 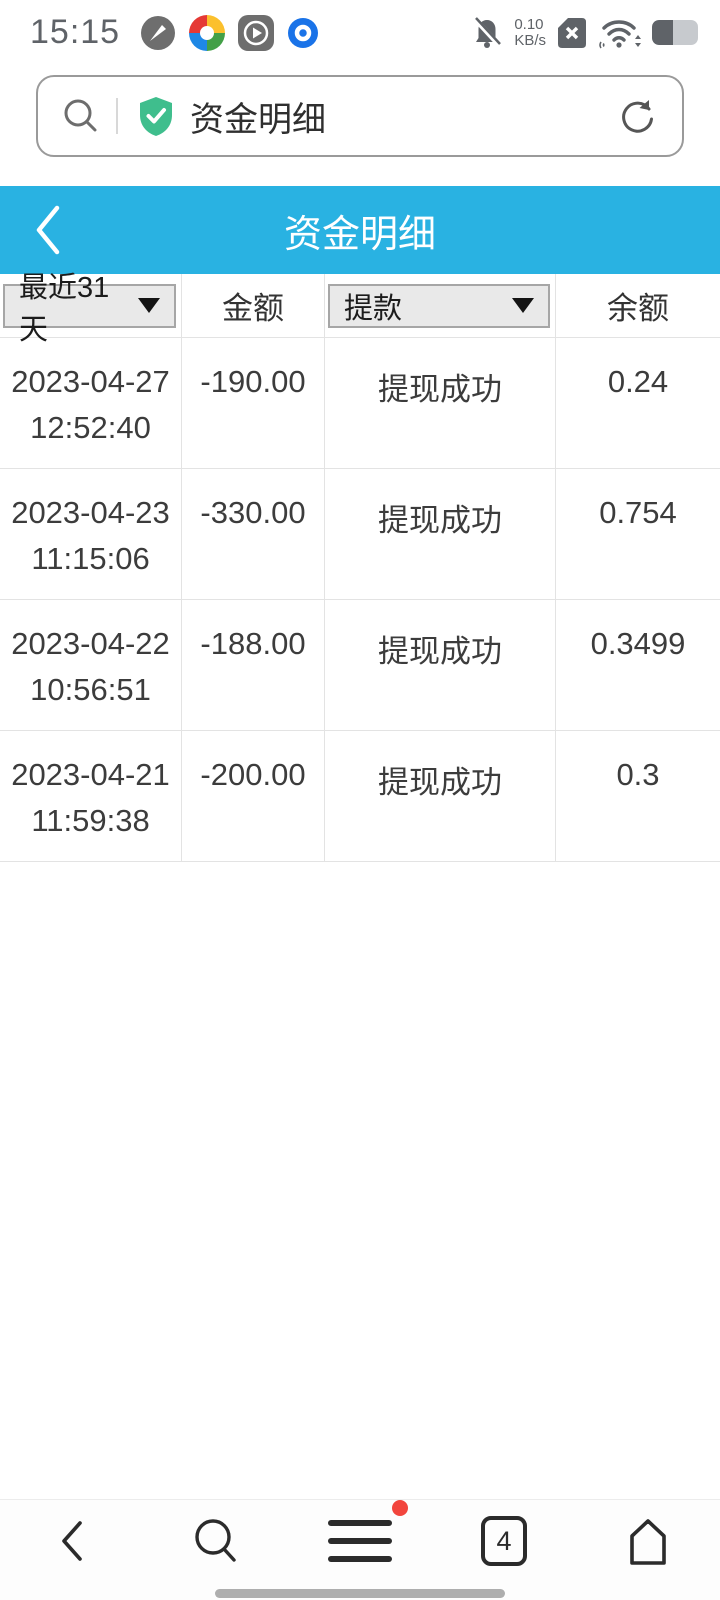 I want to click on browser-address-bar-area: 资金明细, so click(x=360, y=125).